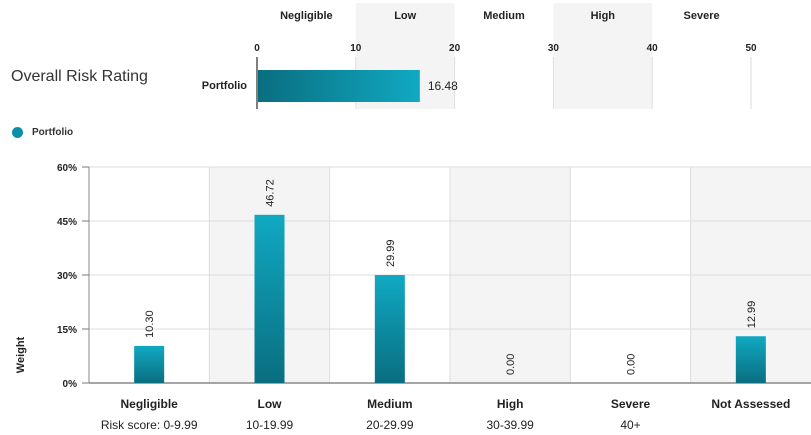 The width and height of the screenshot is (811, 435). What do you see at coordinates (149, 425) in the screenshot?
I see `x-category-sublabel: Risk score: 0-9.99` at bounding box center [149, 425].